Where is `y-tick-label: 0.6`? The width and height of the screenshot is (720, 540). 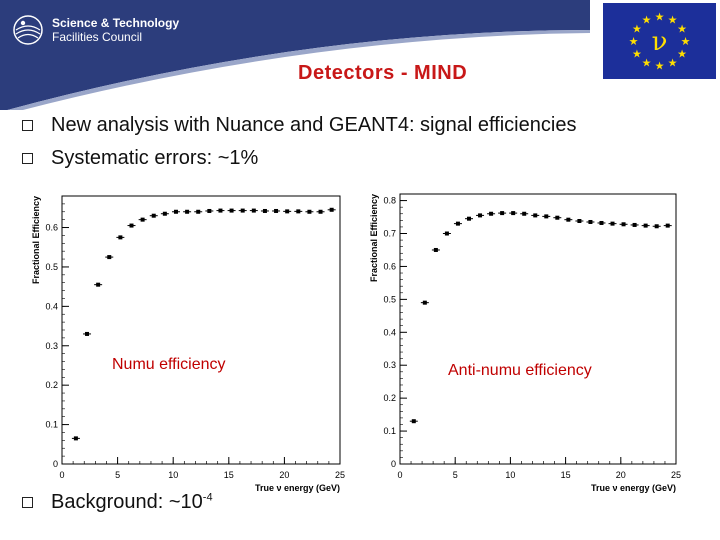 y-tick-label: 0.6 is located at coordinates (51, 228).